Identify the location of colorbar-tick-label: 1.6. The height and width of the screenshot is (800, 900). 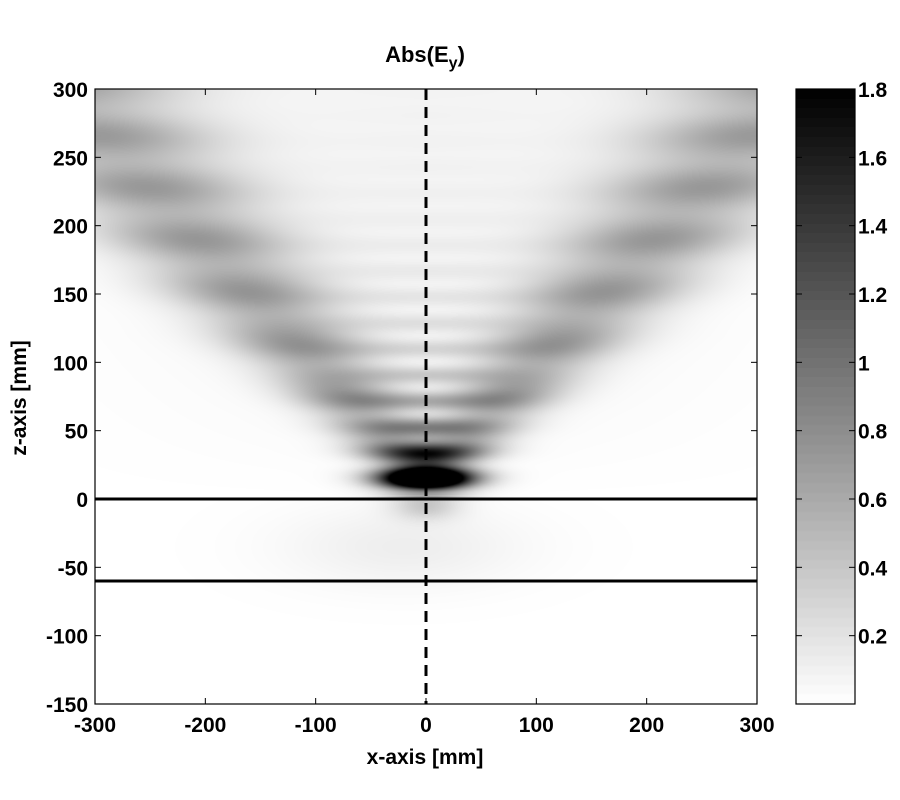
(872, 158).